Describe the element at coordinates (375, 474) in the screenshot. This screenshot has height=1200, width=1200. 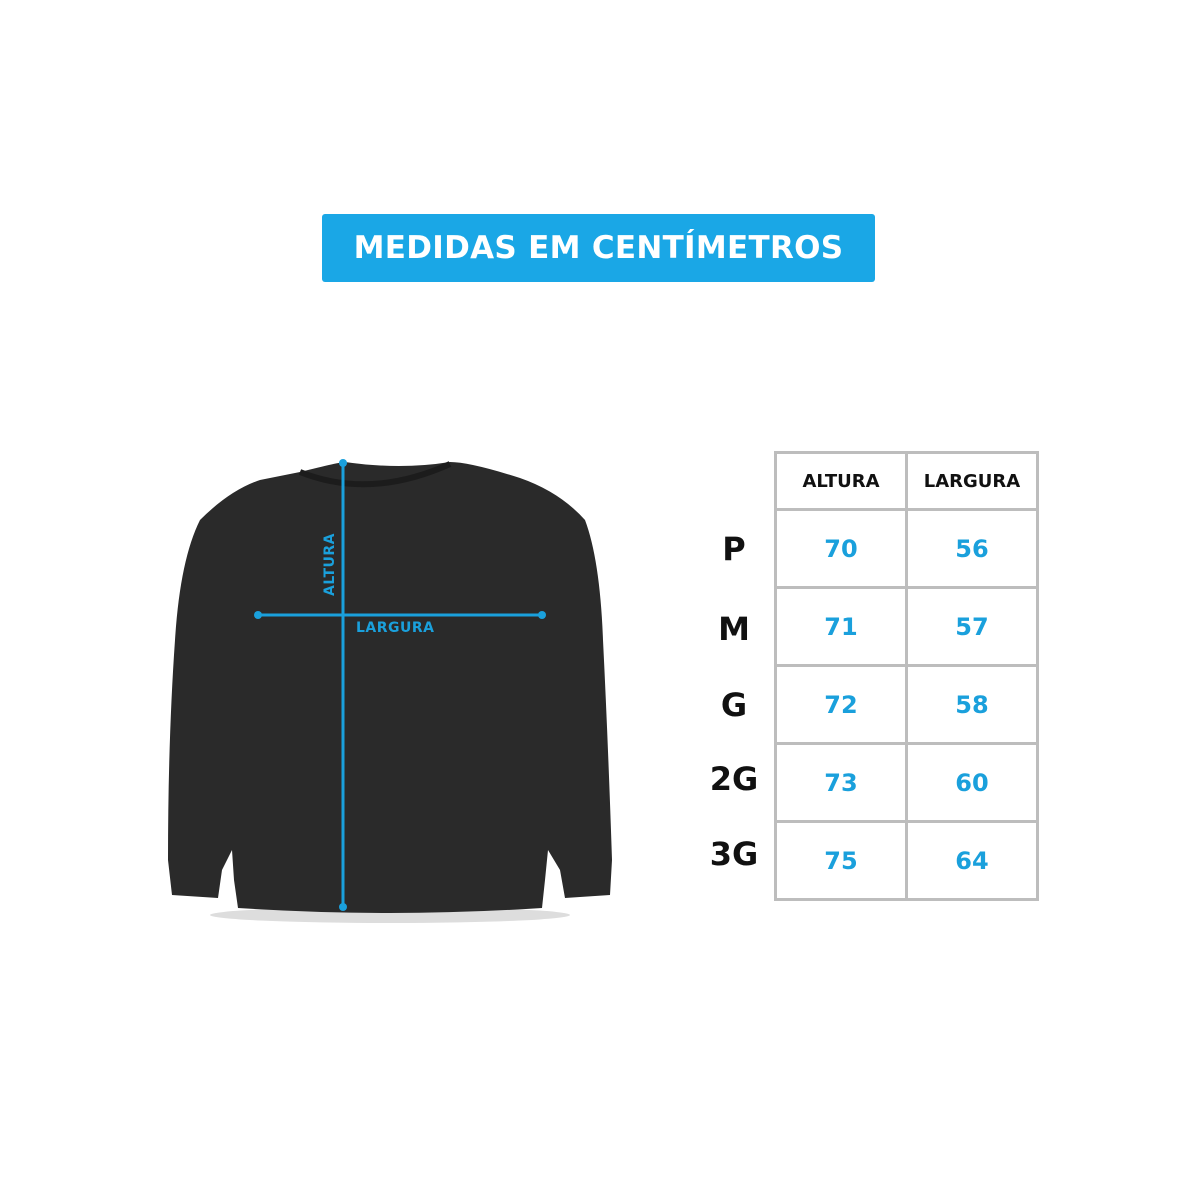
I see `collar` at that location.